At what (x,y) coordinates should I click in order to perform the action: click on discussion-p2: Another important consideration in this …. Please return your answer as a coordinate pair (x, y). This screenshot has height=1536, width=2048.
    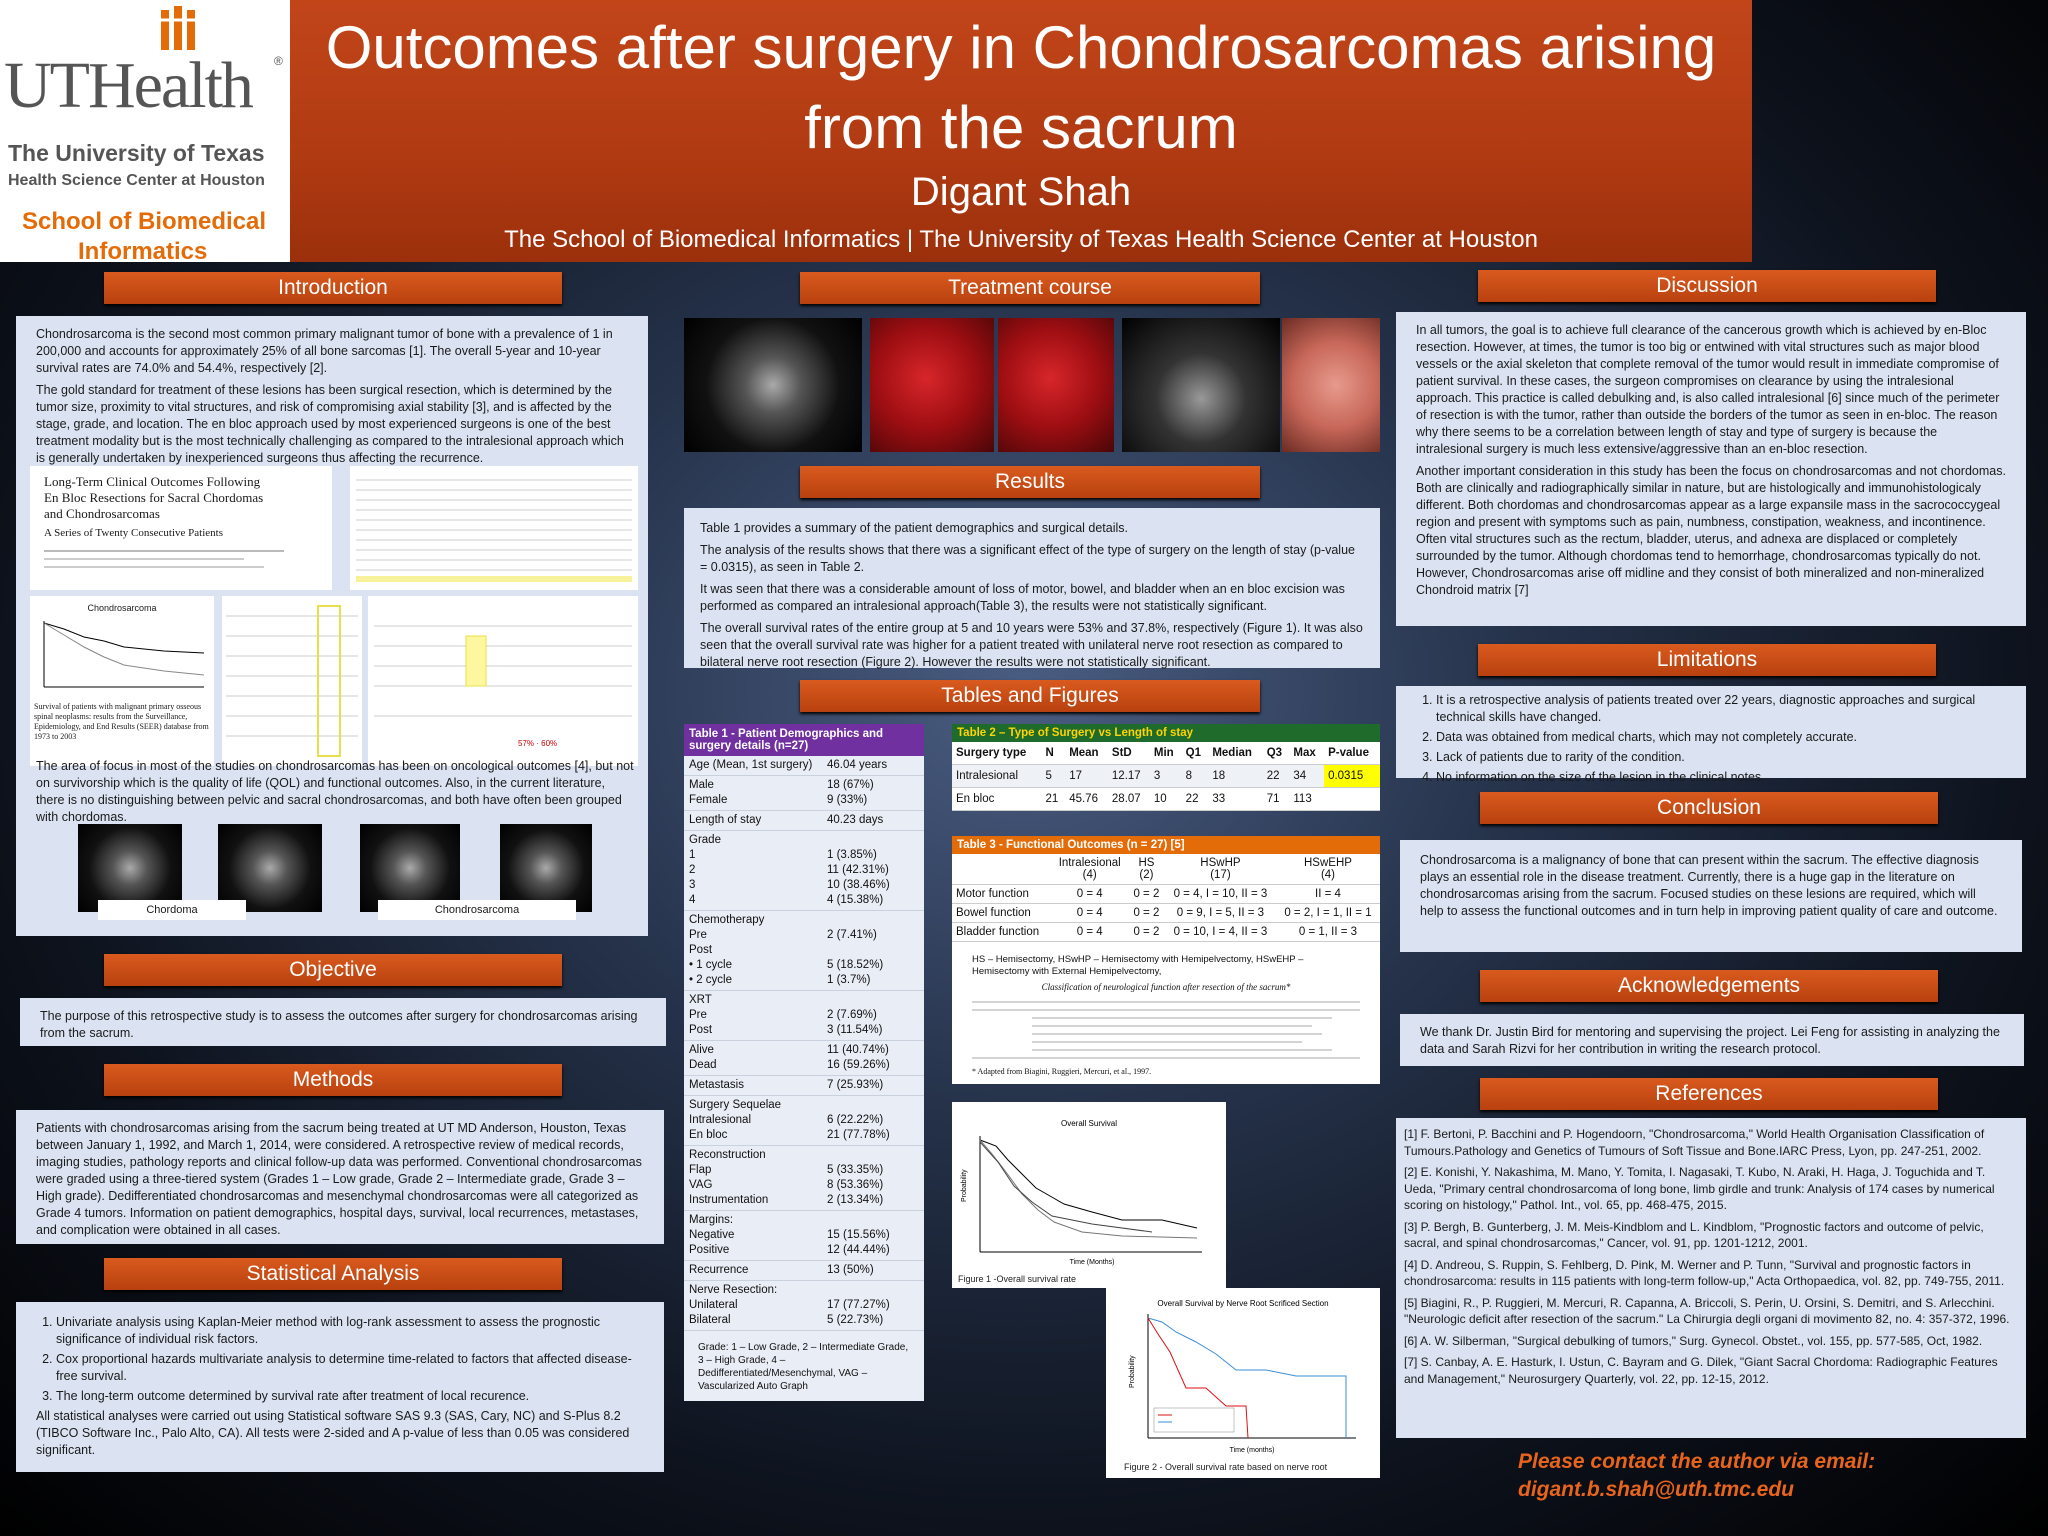
    Looking at the image, I should click on (1711, 530).